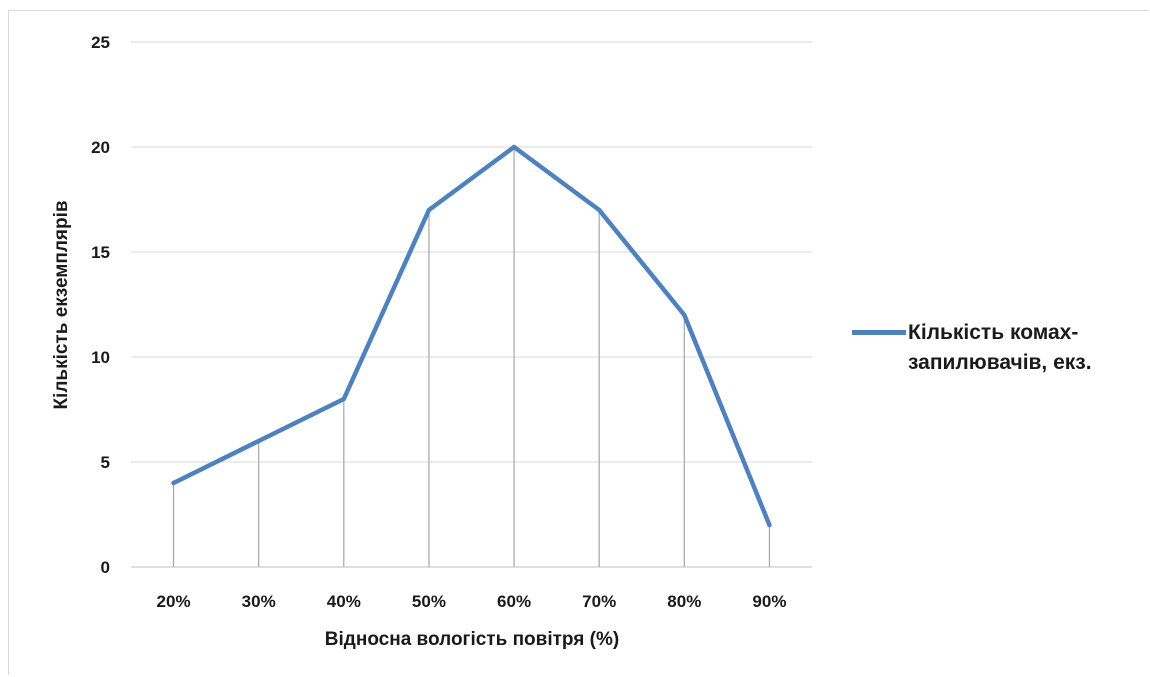  What do you see at coordinates (769, 601) in the screenshot?
I see `x-tick-90%: 90%` at bounding box center [769, 601].